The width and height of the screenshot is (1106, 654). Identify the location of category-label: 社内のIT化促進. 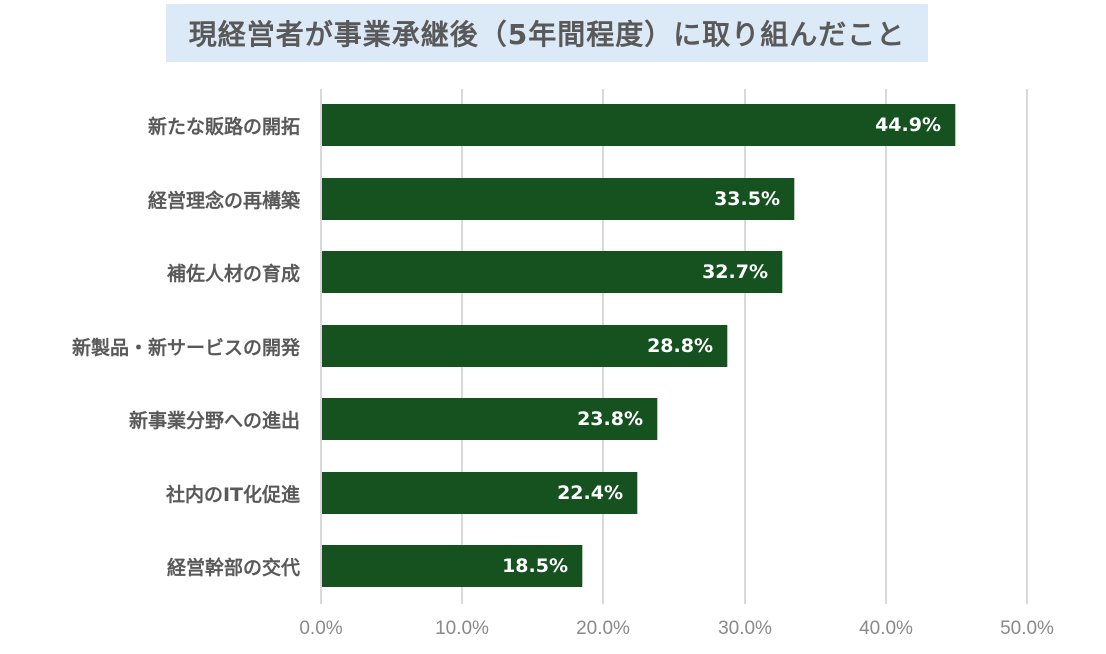
(232, 494).